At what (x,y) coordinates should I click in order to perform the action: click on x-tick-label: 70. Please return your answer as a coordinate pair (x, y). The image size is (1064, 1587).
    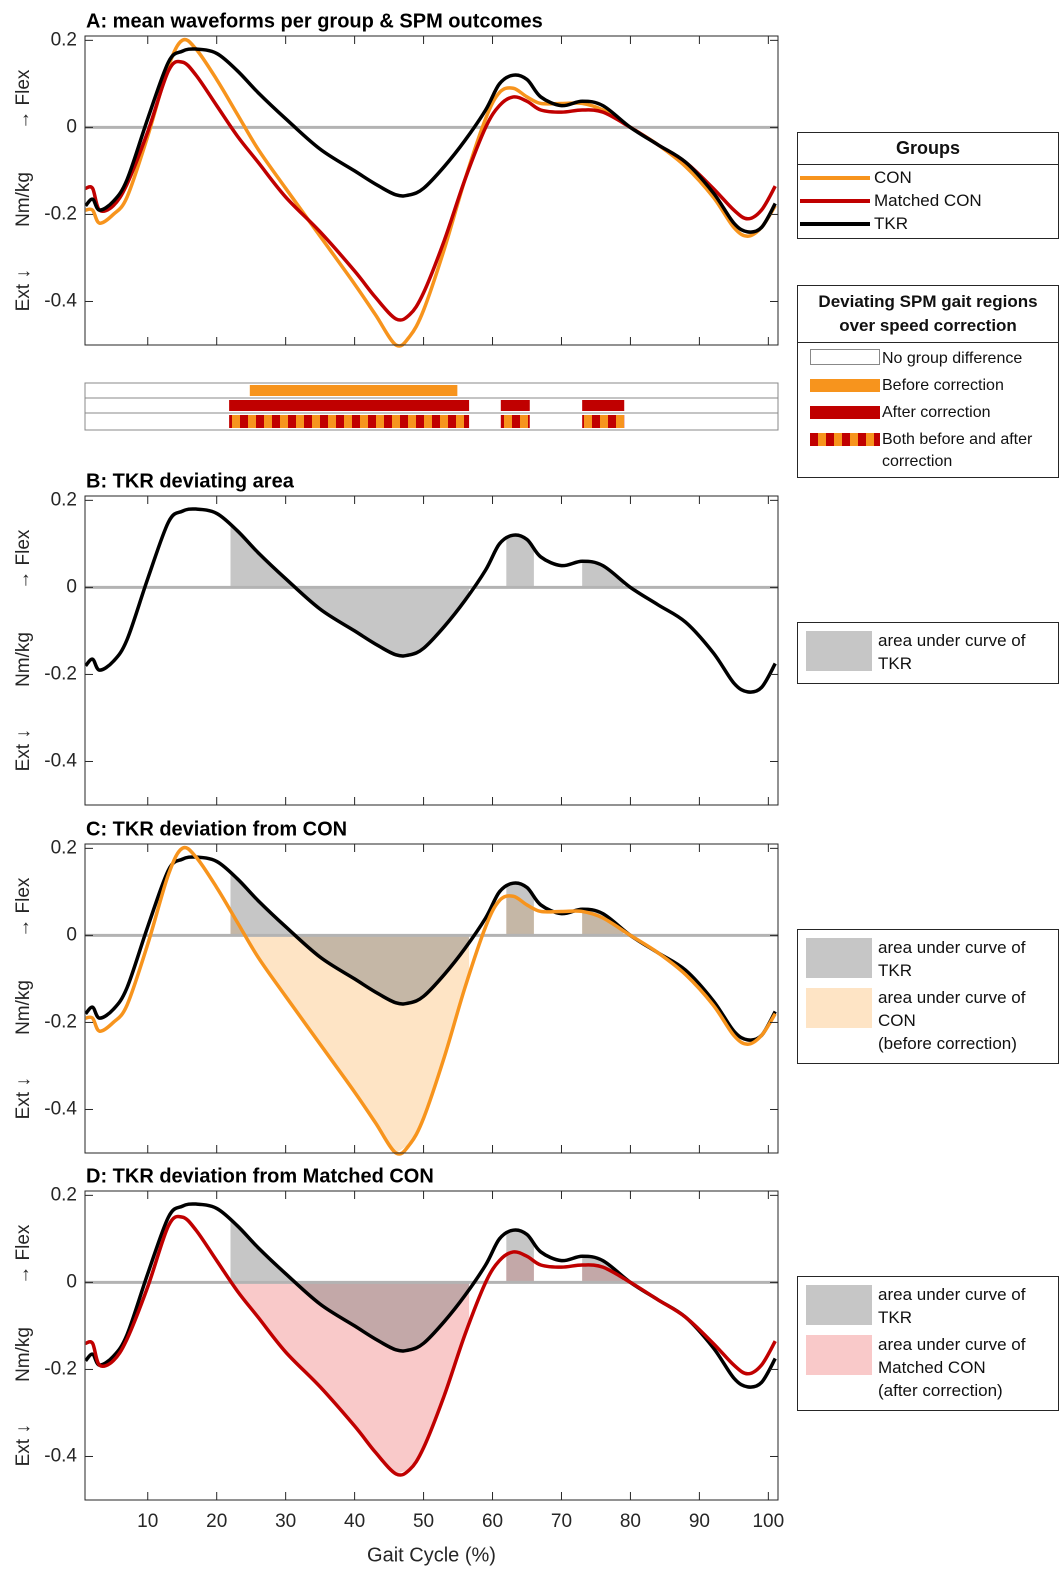
    Looking at the image, I should click on (561, 1521).